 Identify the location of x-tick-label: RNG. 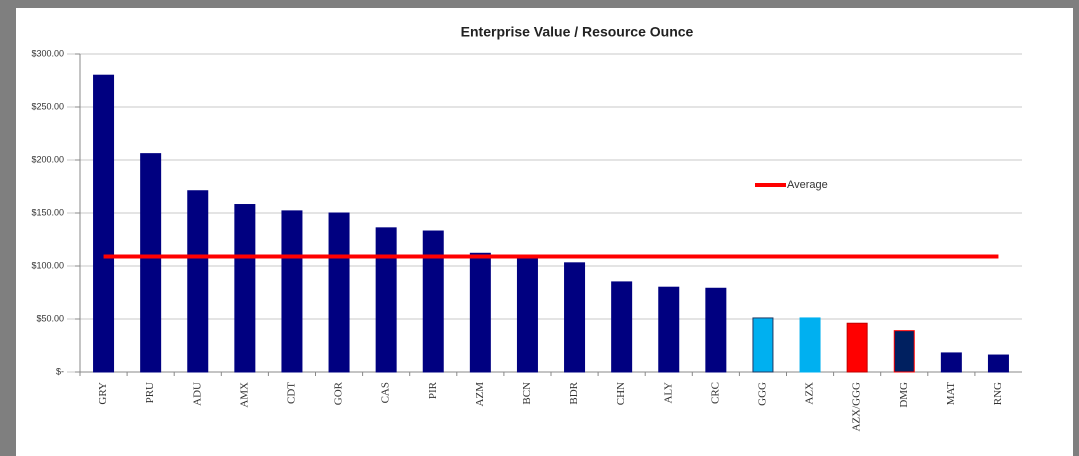
(998, 393).